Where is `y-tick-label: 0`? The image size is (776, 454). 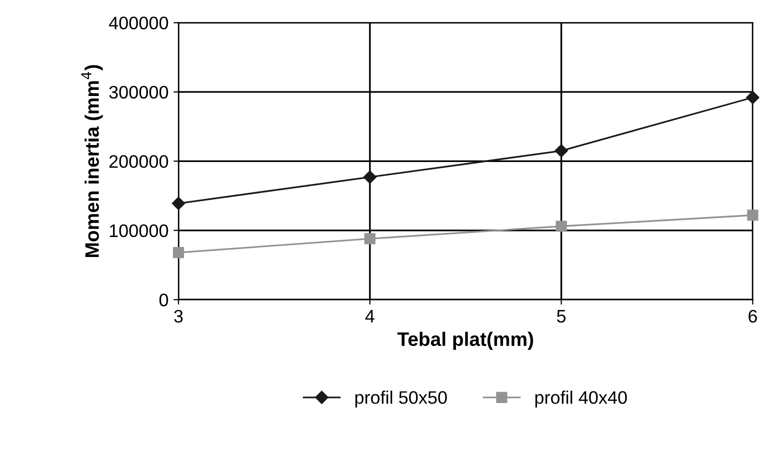
y-tick-label: 0 is located at coordinates (163, 300).